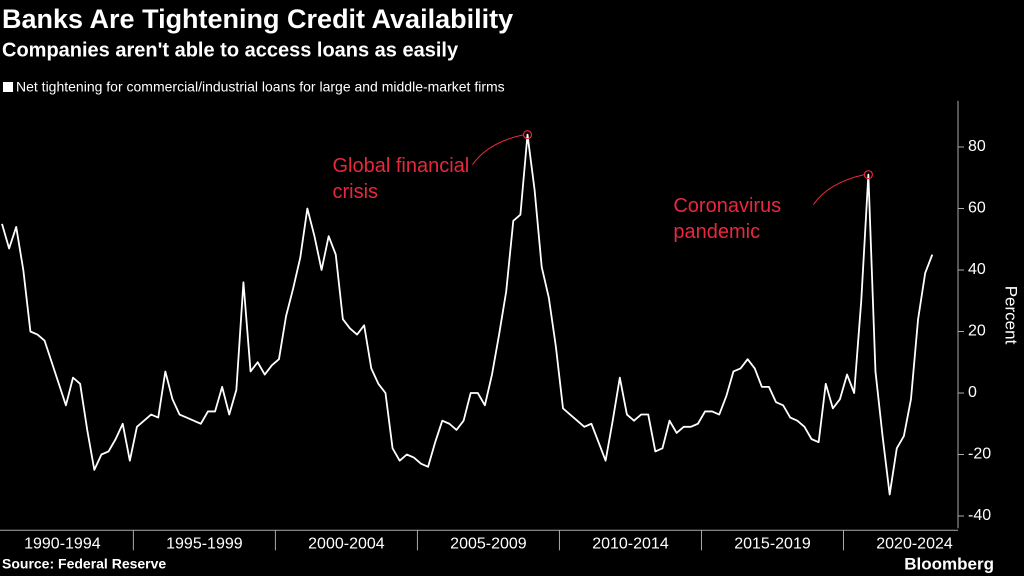  I want to click on x-tick-label: 2020-2024, so click(914, 544).